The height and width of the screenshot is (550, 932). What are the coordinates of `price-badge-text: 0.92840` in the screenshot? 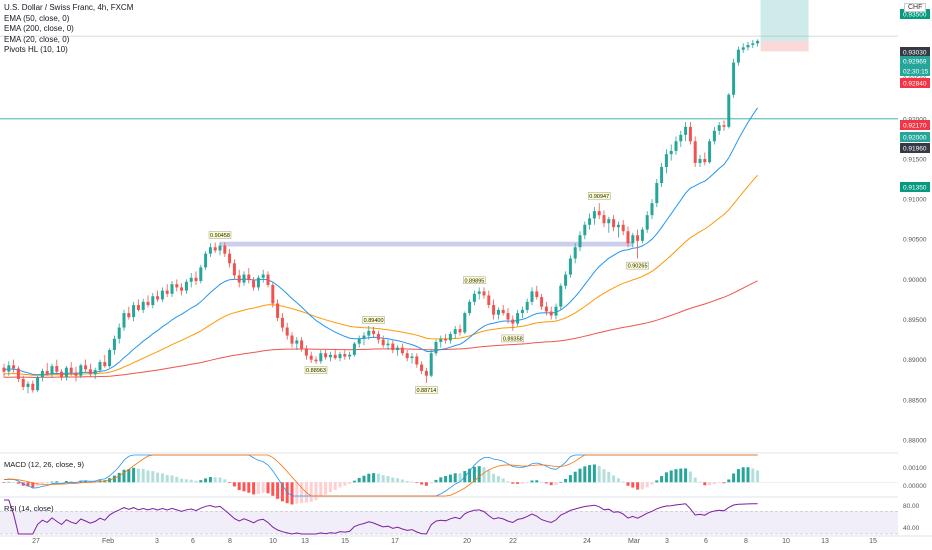 It's located at (915, 84).